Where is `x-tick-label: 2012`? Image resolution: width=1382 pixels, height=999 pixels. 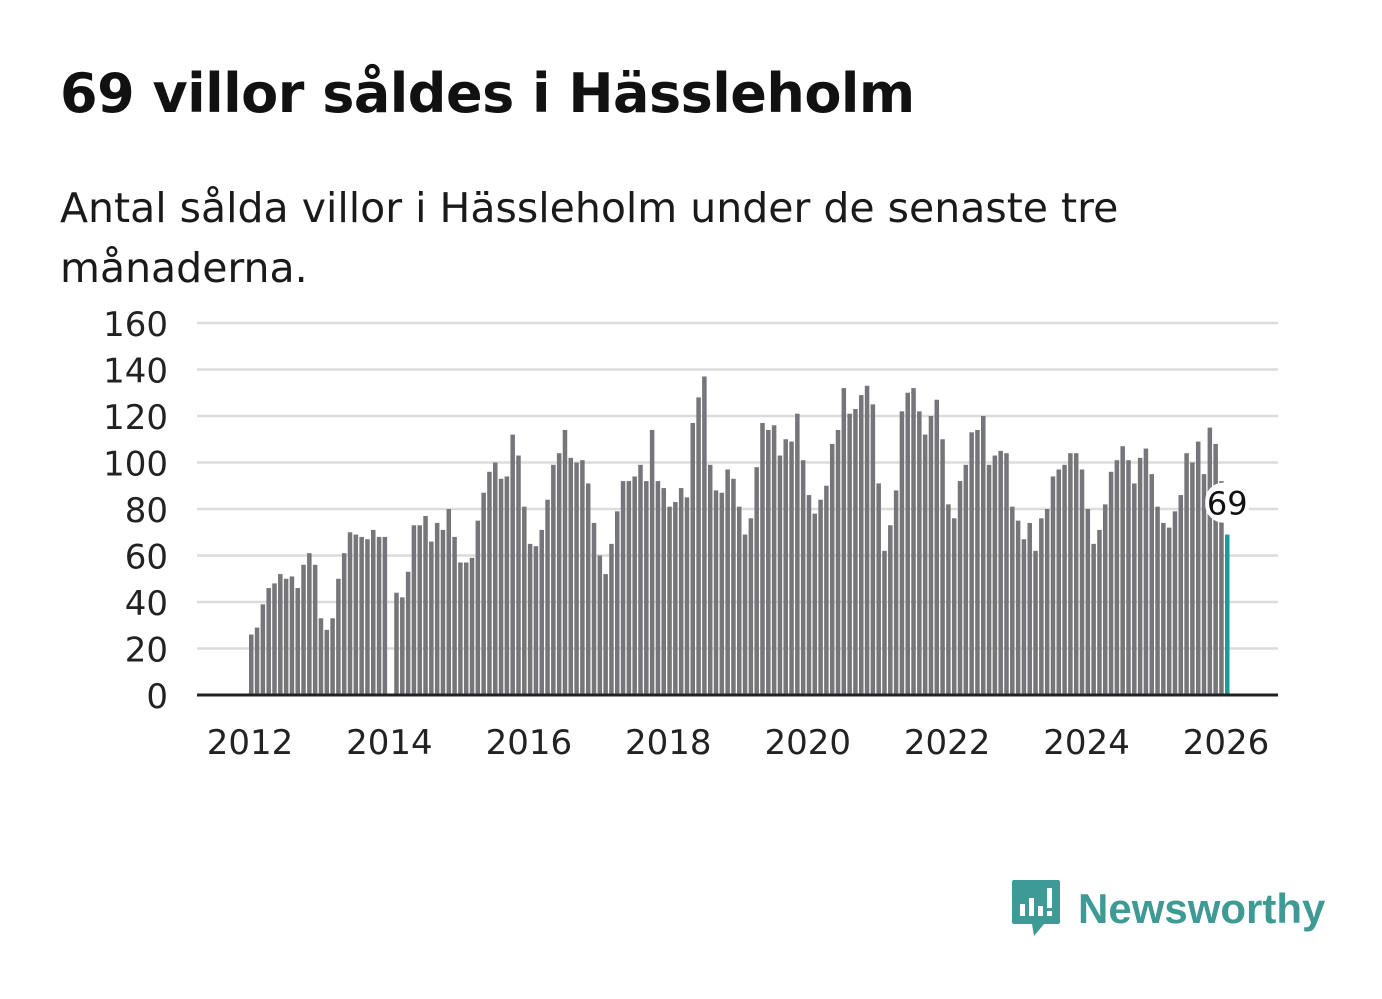
x-tick-label: 2012 is located at coordinates (250, 743).